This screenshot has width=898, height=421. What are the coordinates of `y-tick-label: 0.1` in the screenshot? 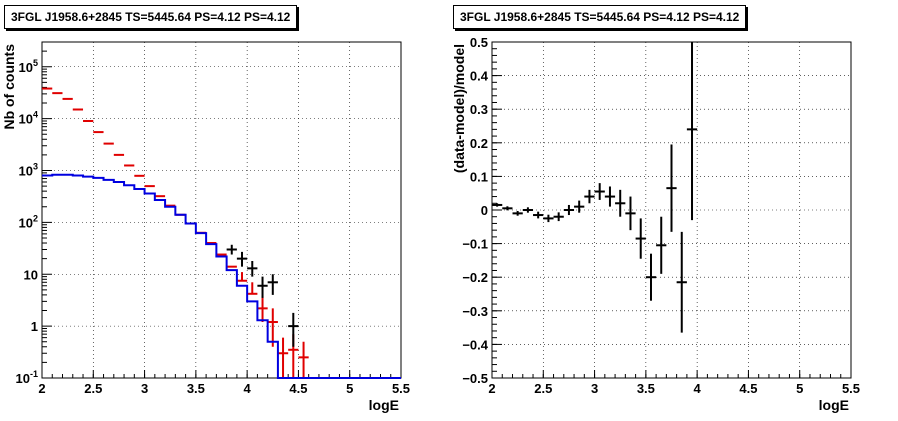 It's located at (479, 176).